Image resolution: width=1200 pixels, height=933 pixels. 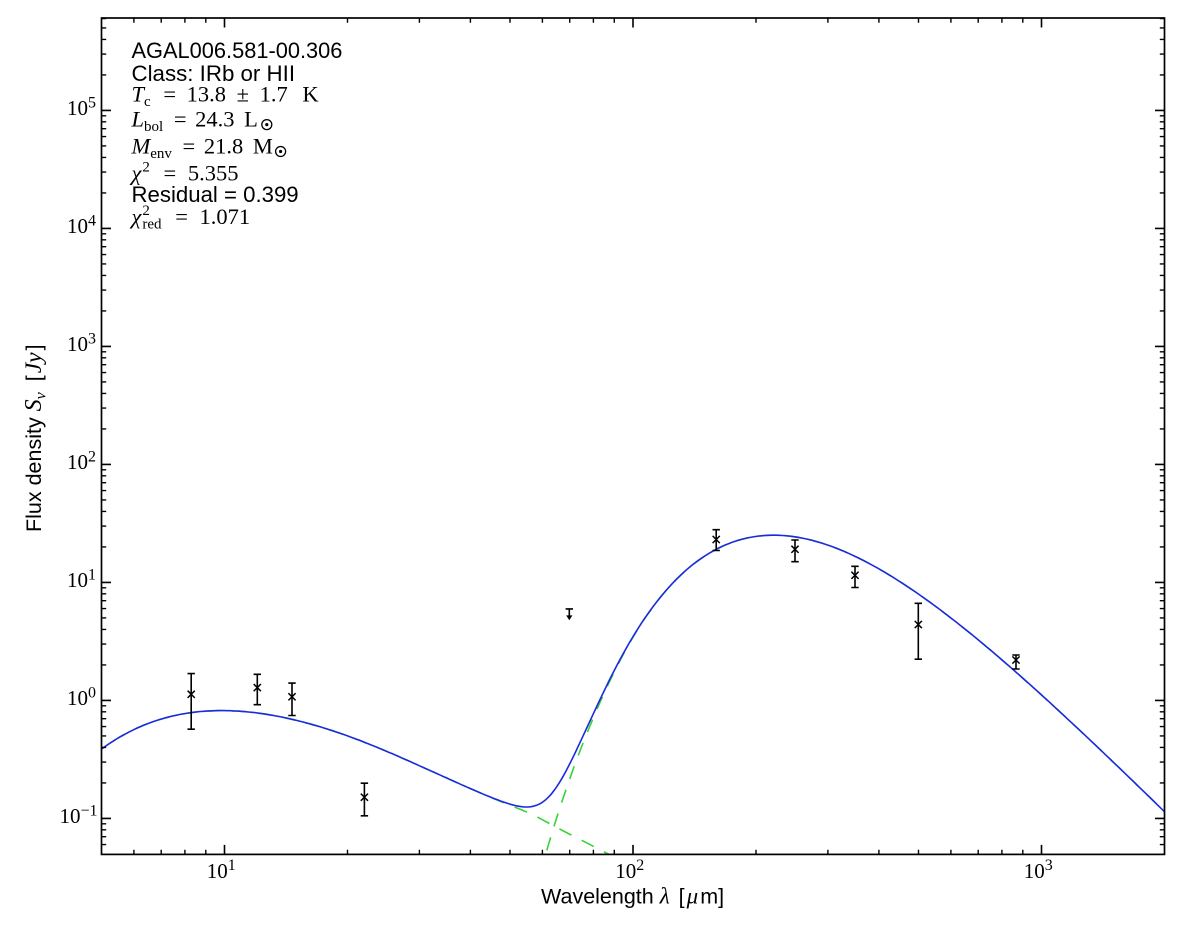 I want to click on svg-text: Tc = 13.8 ± 1.7 K, so click(x=226, y=96).